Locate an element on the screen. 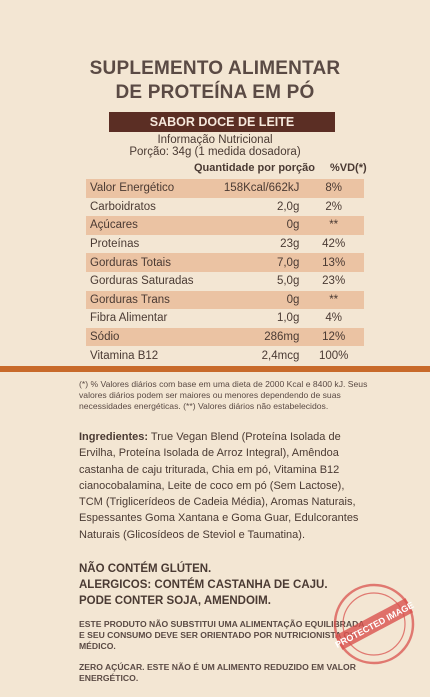 Image resolution: width=430 pixels, height=697 pixels. nutrition-info-heading: Informação Nutricional is located at coordinates (215, 140).